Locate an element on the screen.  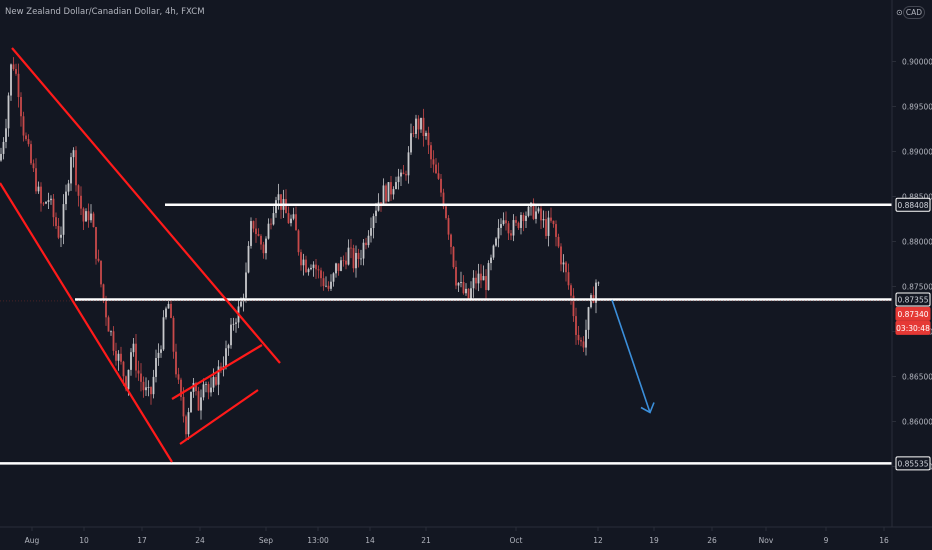
projection-arrow-head is located at coordinates (647, 408).